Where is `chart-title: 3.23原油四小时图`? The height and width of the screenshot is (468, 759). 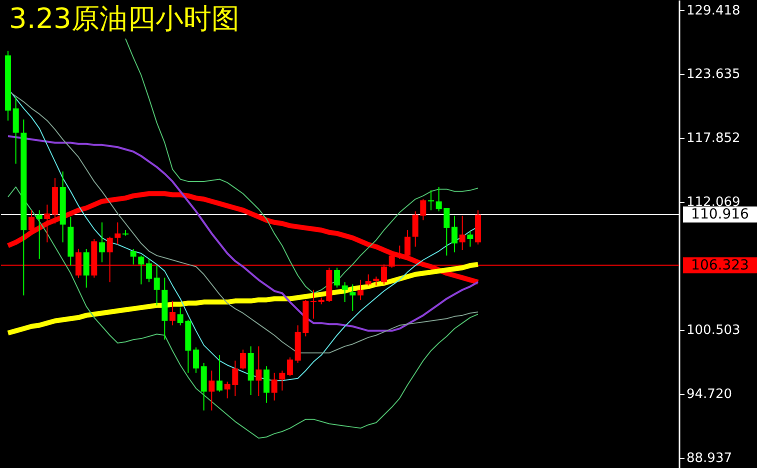
chart-title: 3.23原油四小时图 is located at coordinates (124, 18).